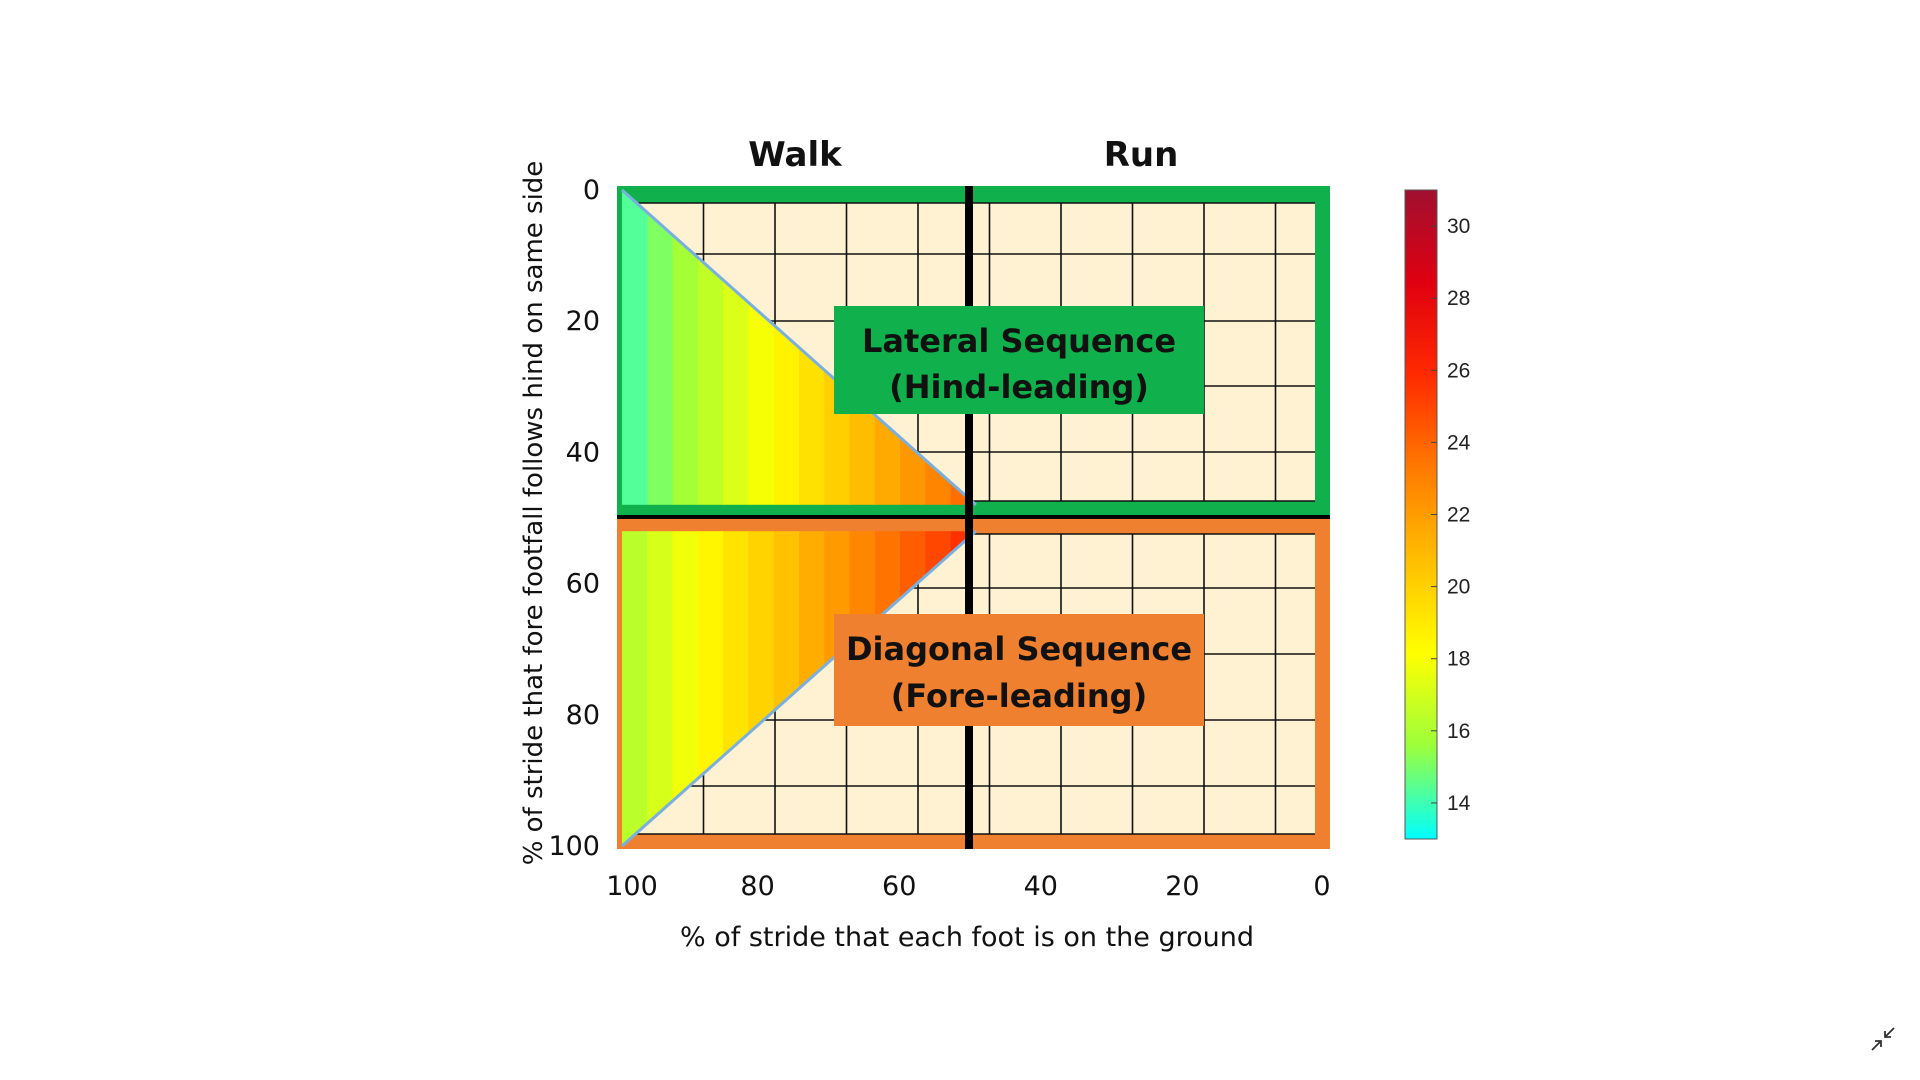 Image resolution: width=1920 pixels, height=1080 pixels. I want to click on lateral-label-line1: Lateral Sequence, so click(1019, 341).